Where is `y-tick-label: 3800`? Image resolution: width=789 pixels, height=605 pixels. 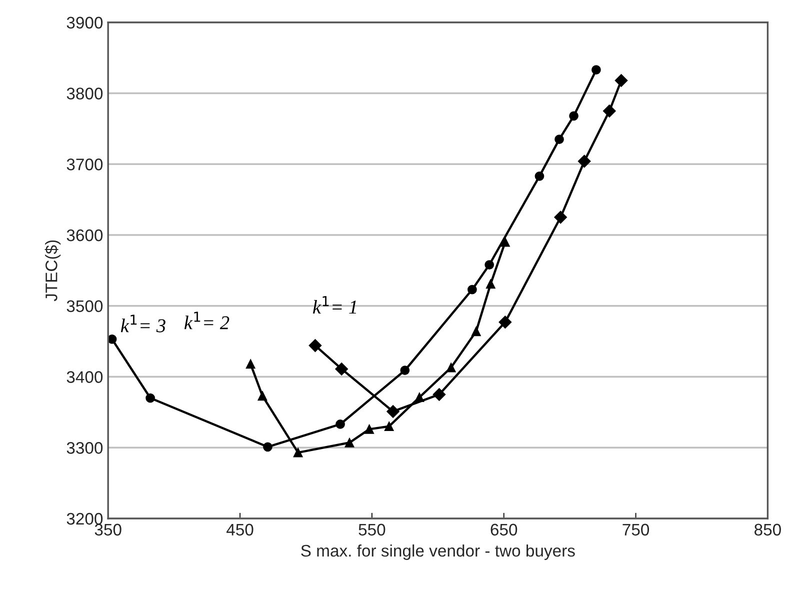 y-tick-label: 3800 is located at coordinates (84, 94).